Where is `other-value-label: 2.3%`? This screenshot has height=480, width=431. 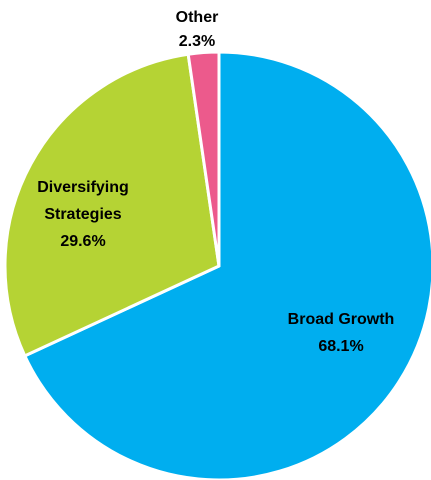 other-value-label: 2.3% is located at coordinates (197, 41).